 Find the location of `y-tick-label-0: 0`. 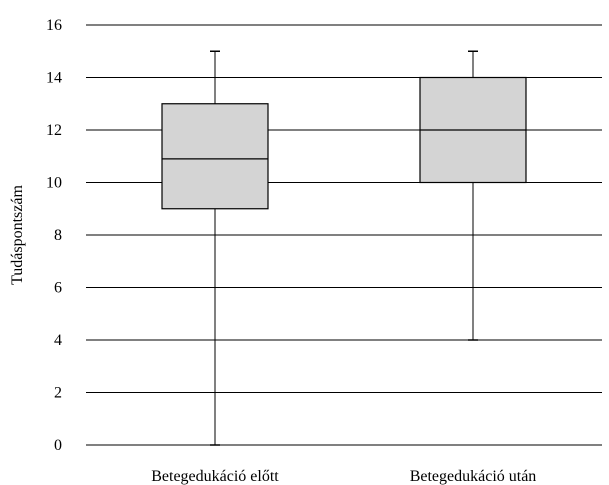

y-tick-label-0: 0 is located at coordinates (58, 445).